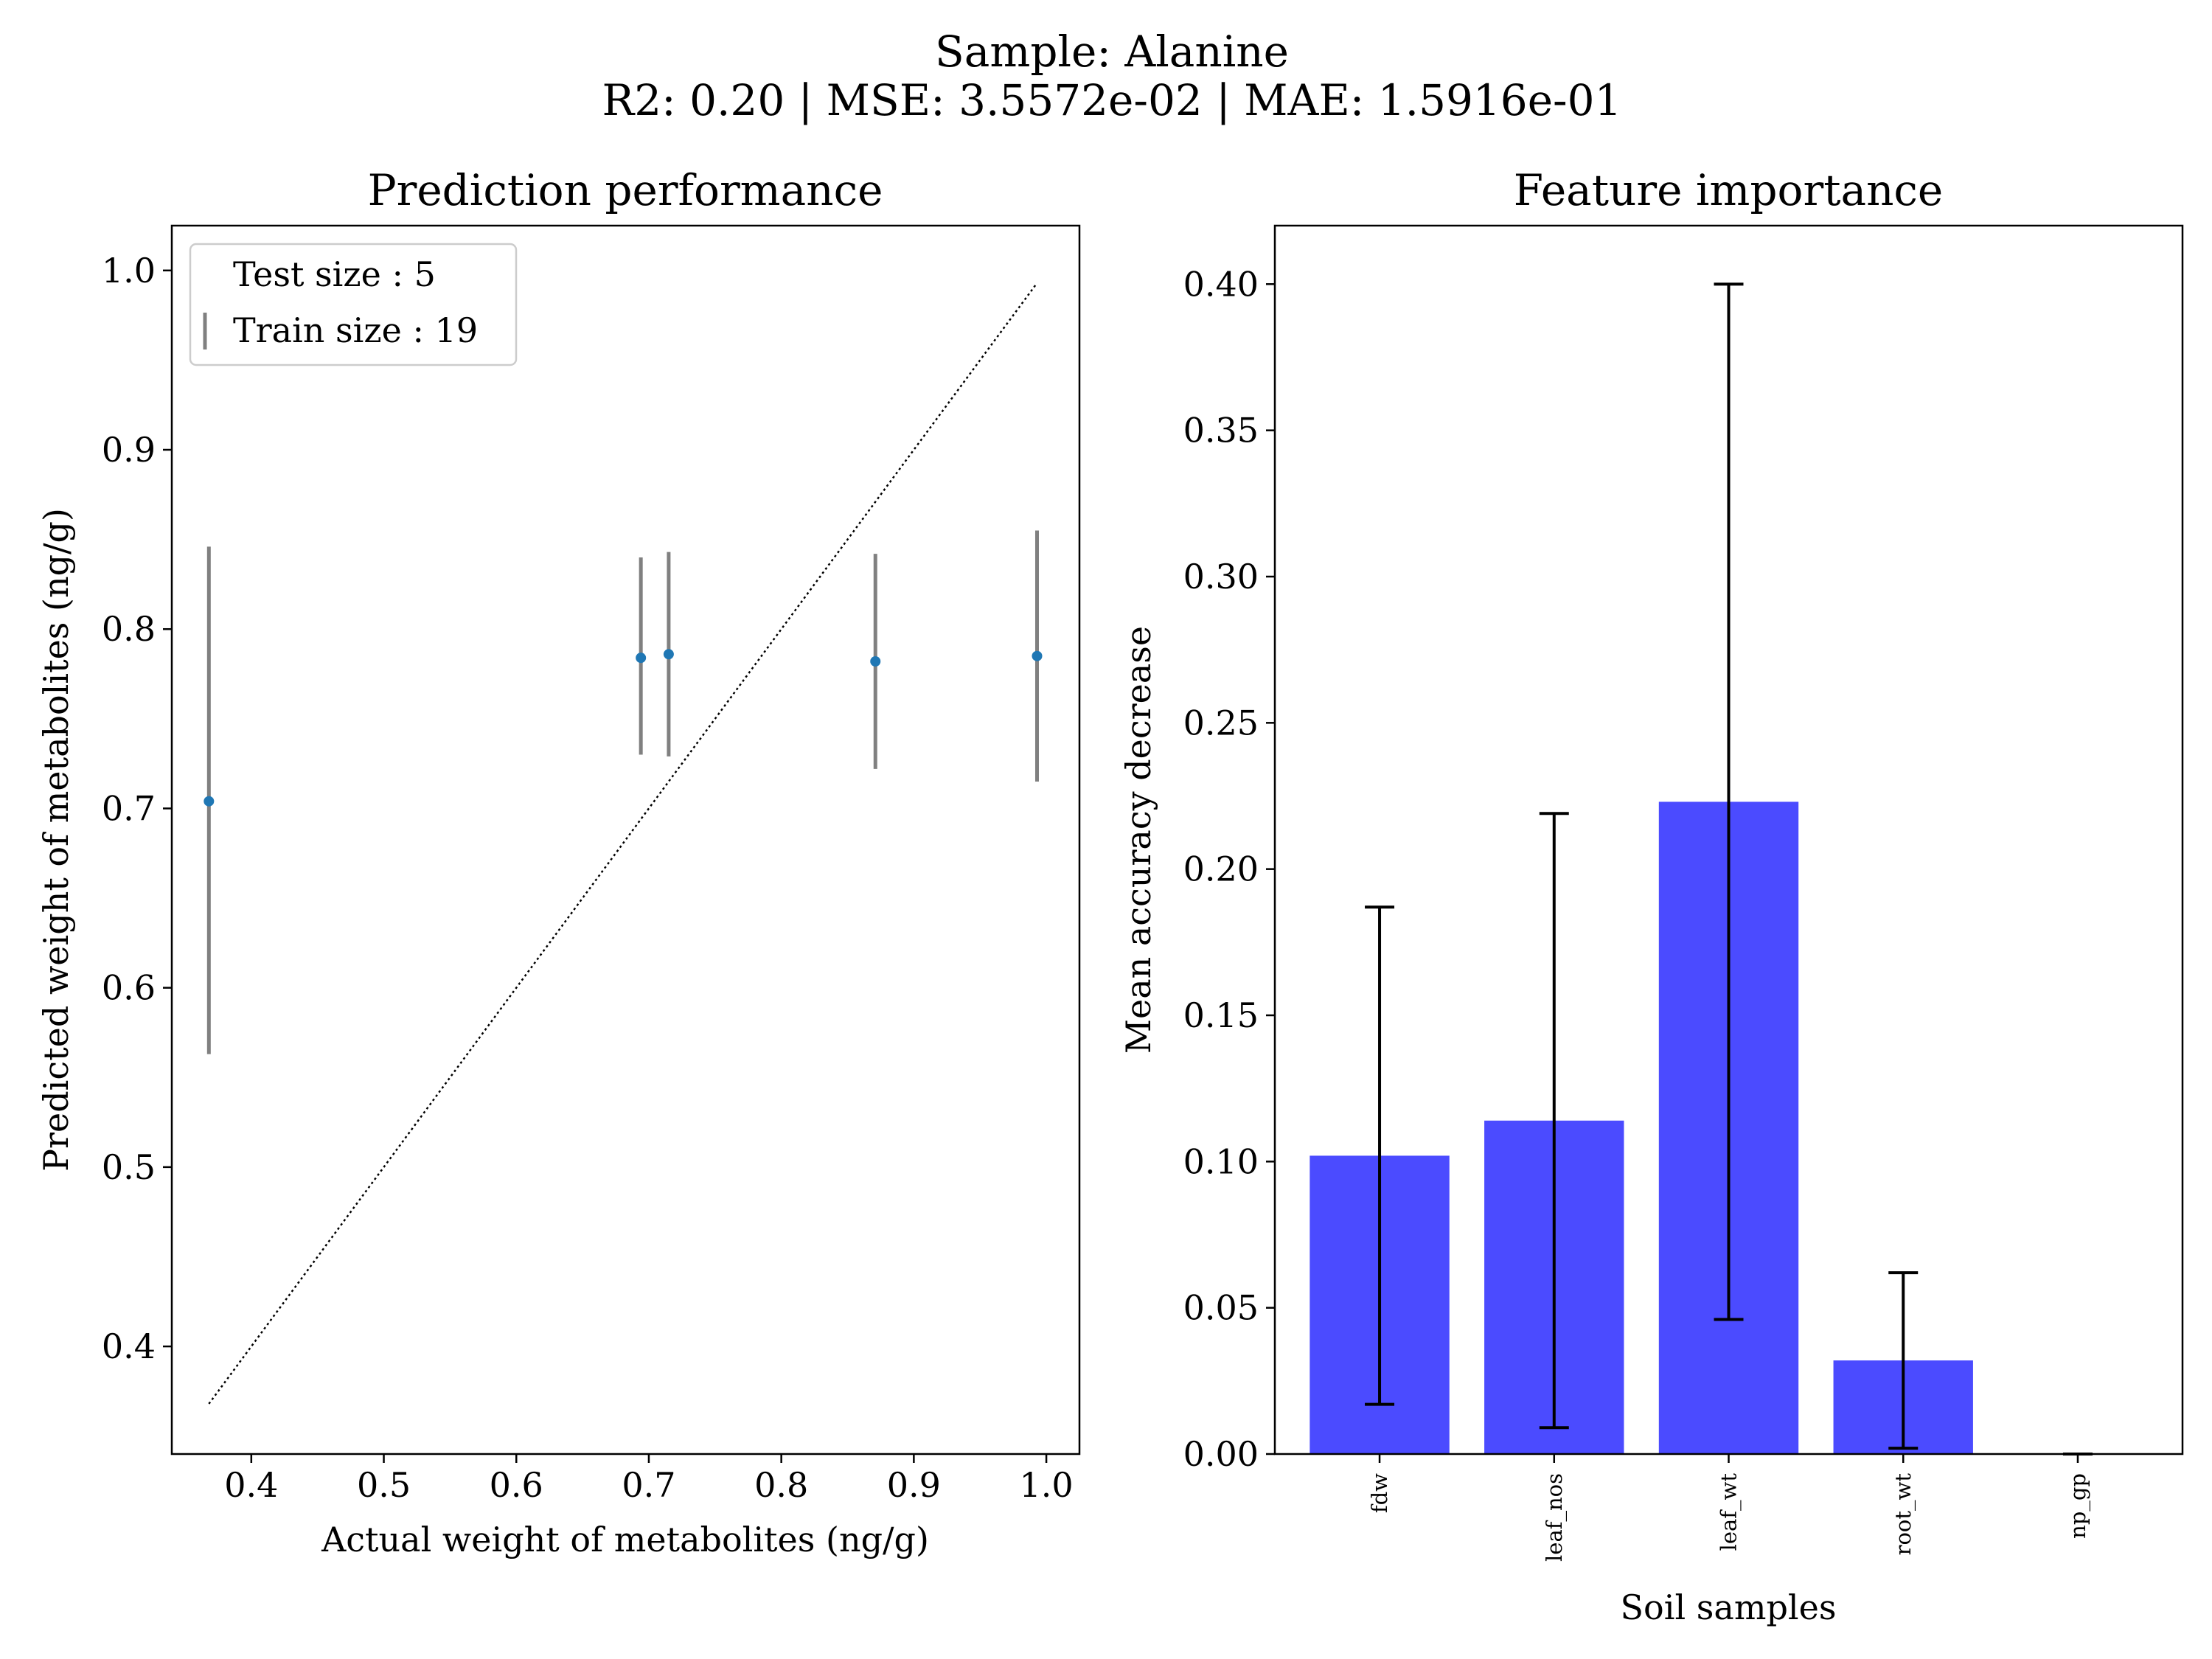 The height and width of the screenshot is (1659, 2212). I want to click on right-x-tick-label: fdw, so click(1379, 1493).